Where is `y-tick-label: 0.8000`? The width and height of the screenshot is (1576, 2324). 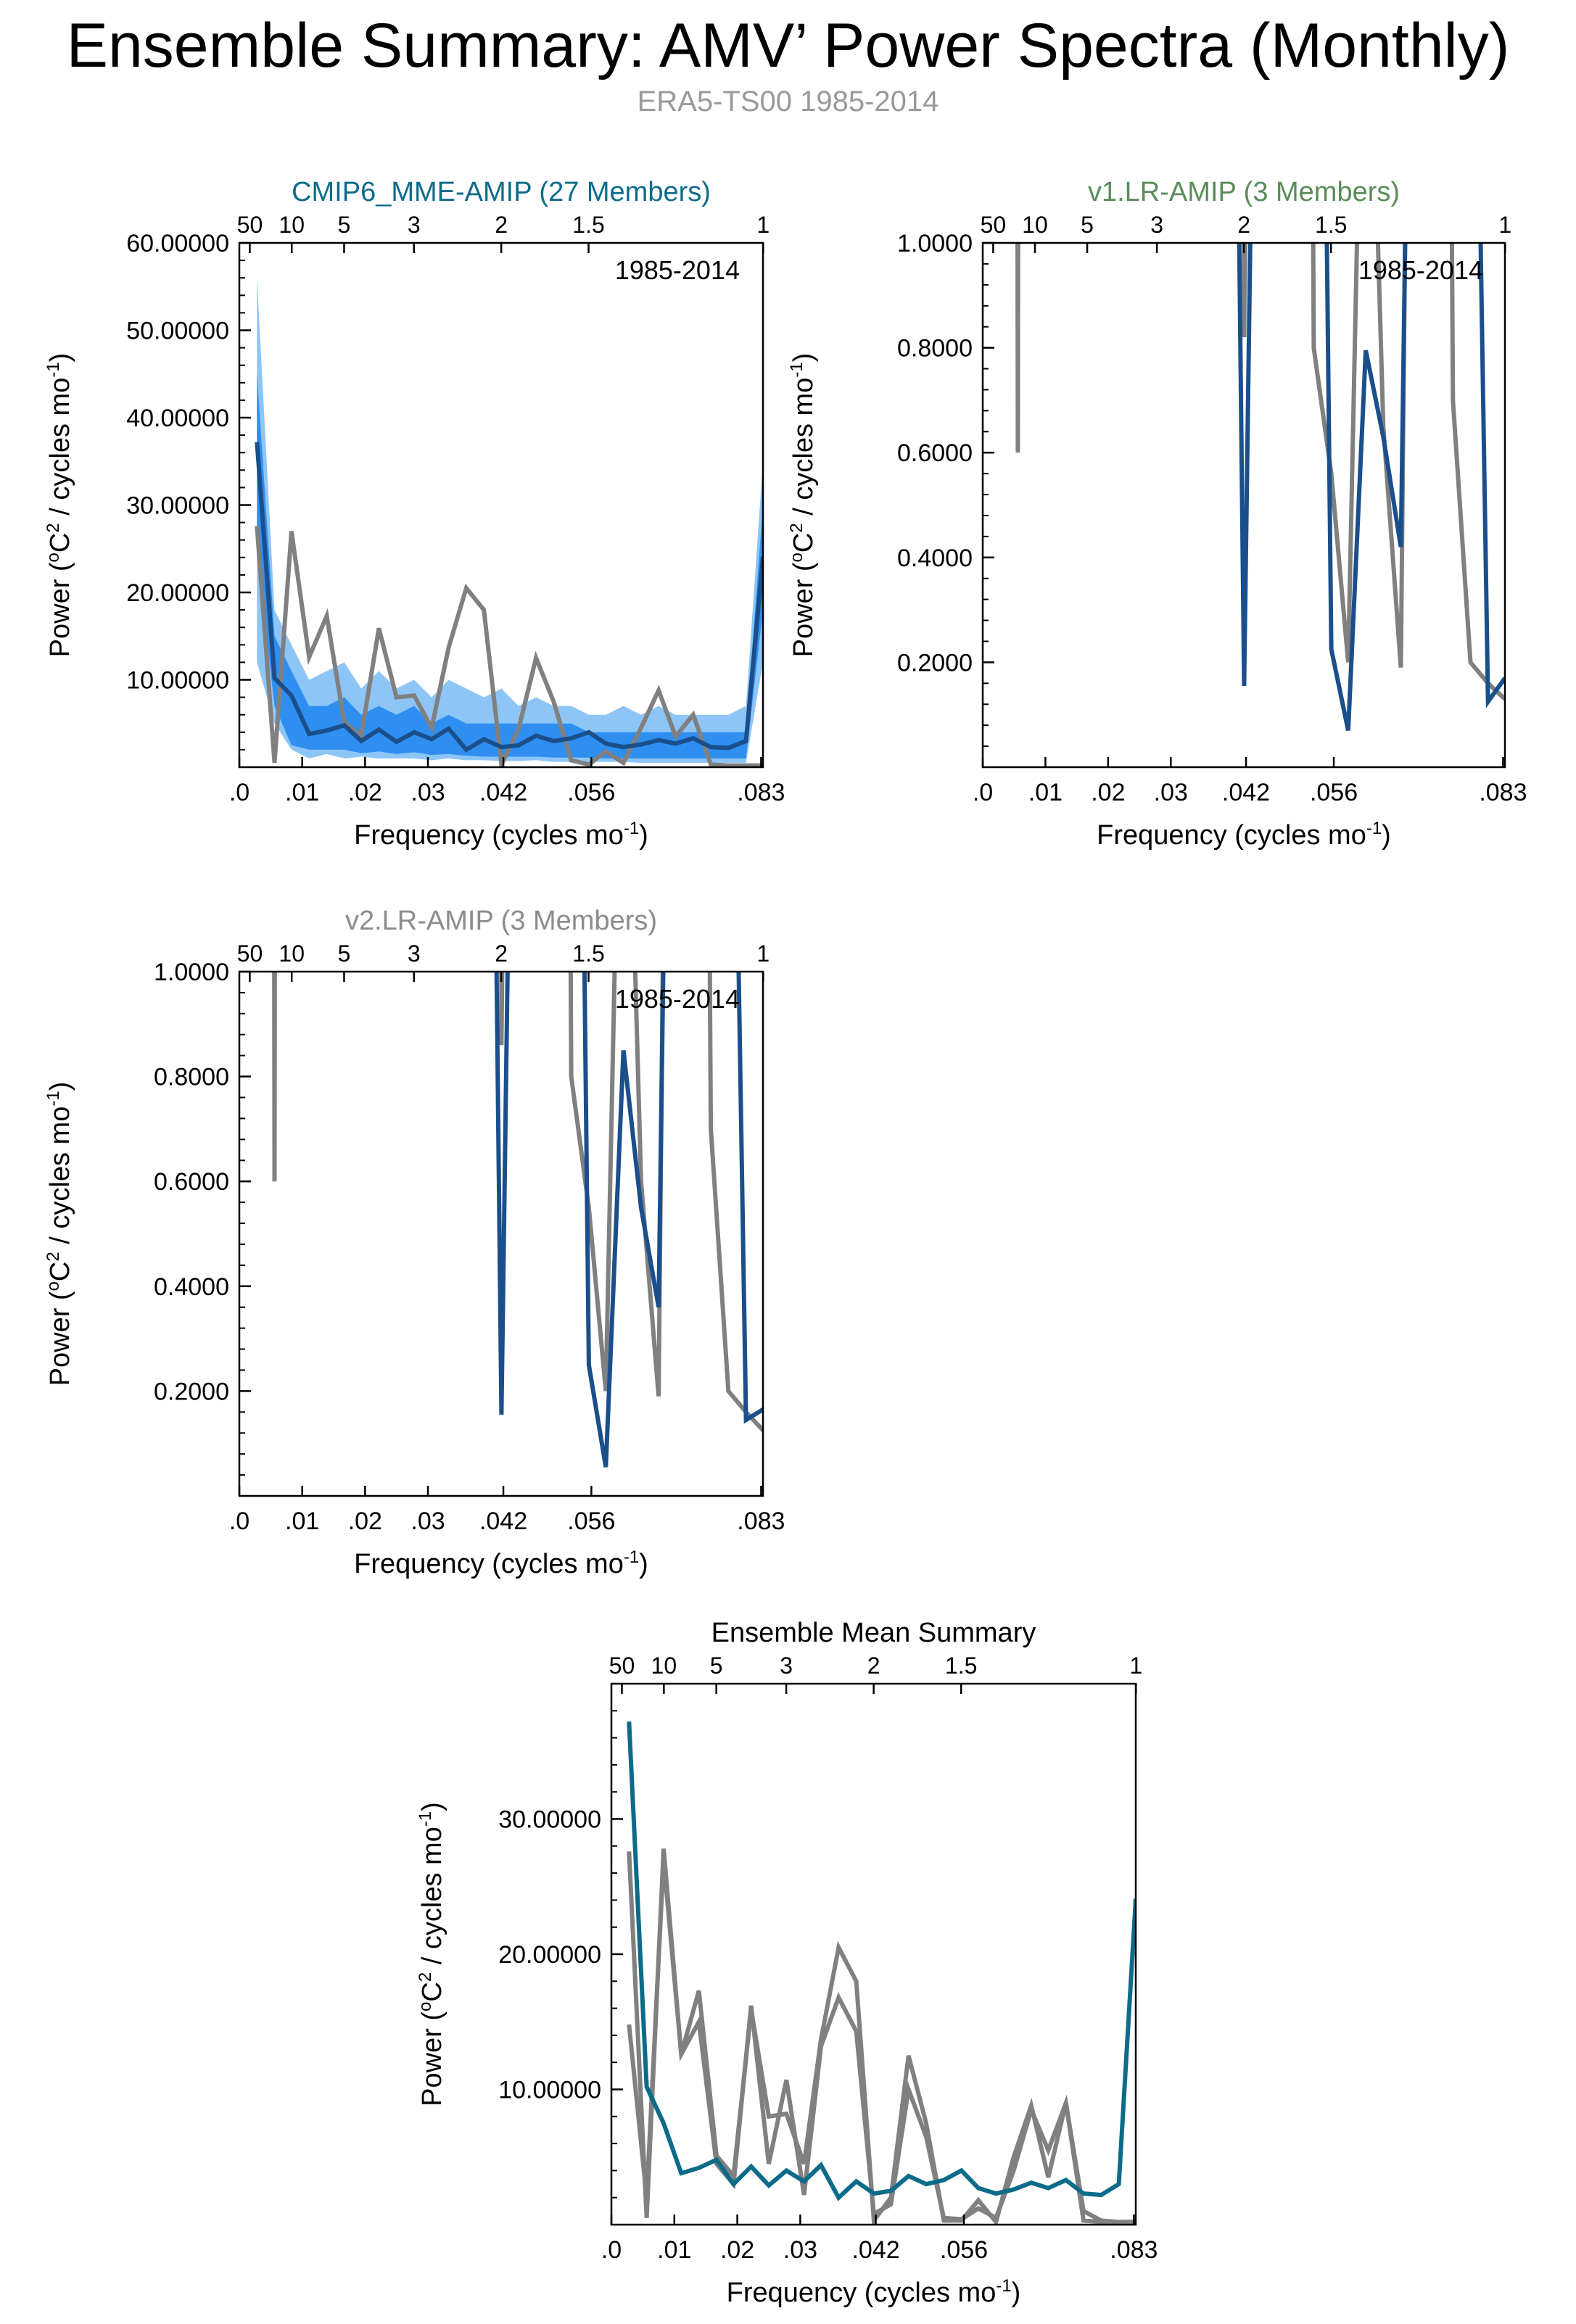 y-tick-label: 0.8000 is located at coordinates (935, 349).